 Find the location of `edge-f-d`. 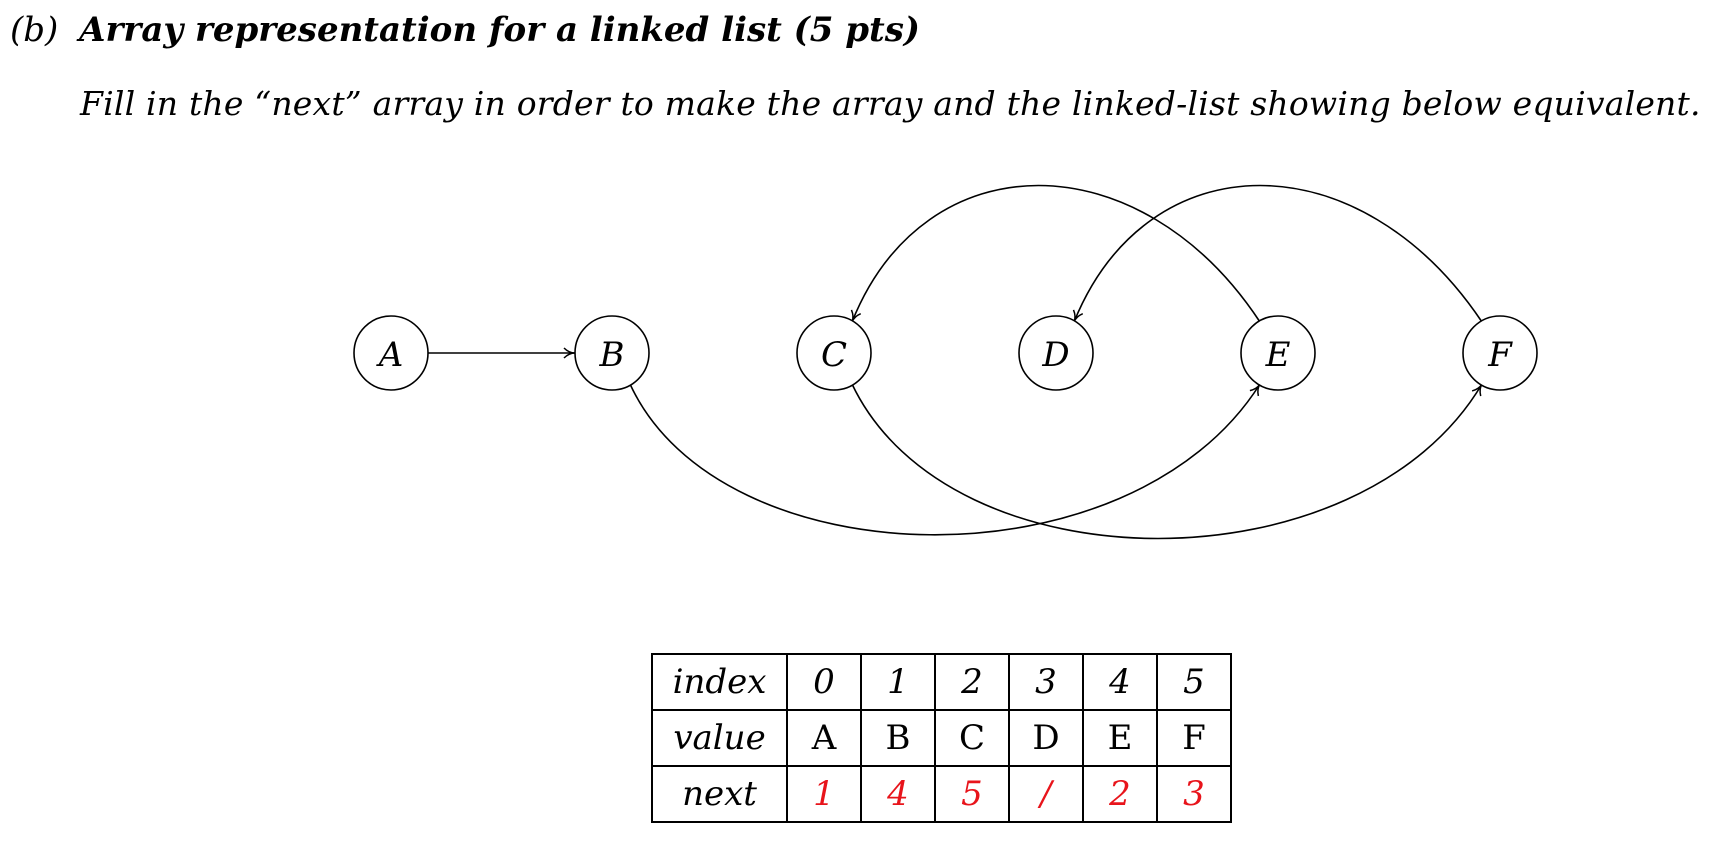

edge-f-d is located at coordinates (1277, 253).